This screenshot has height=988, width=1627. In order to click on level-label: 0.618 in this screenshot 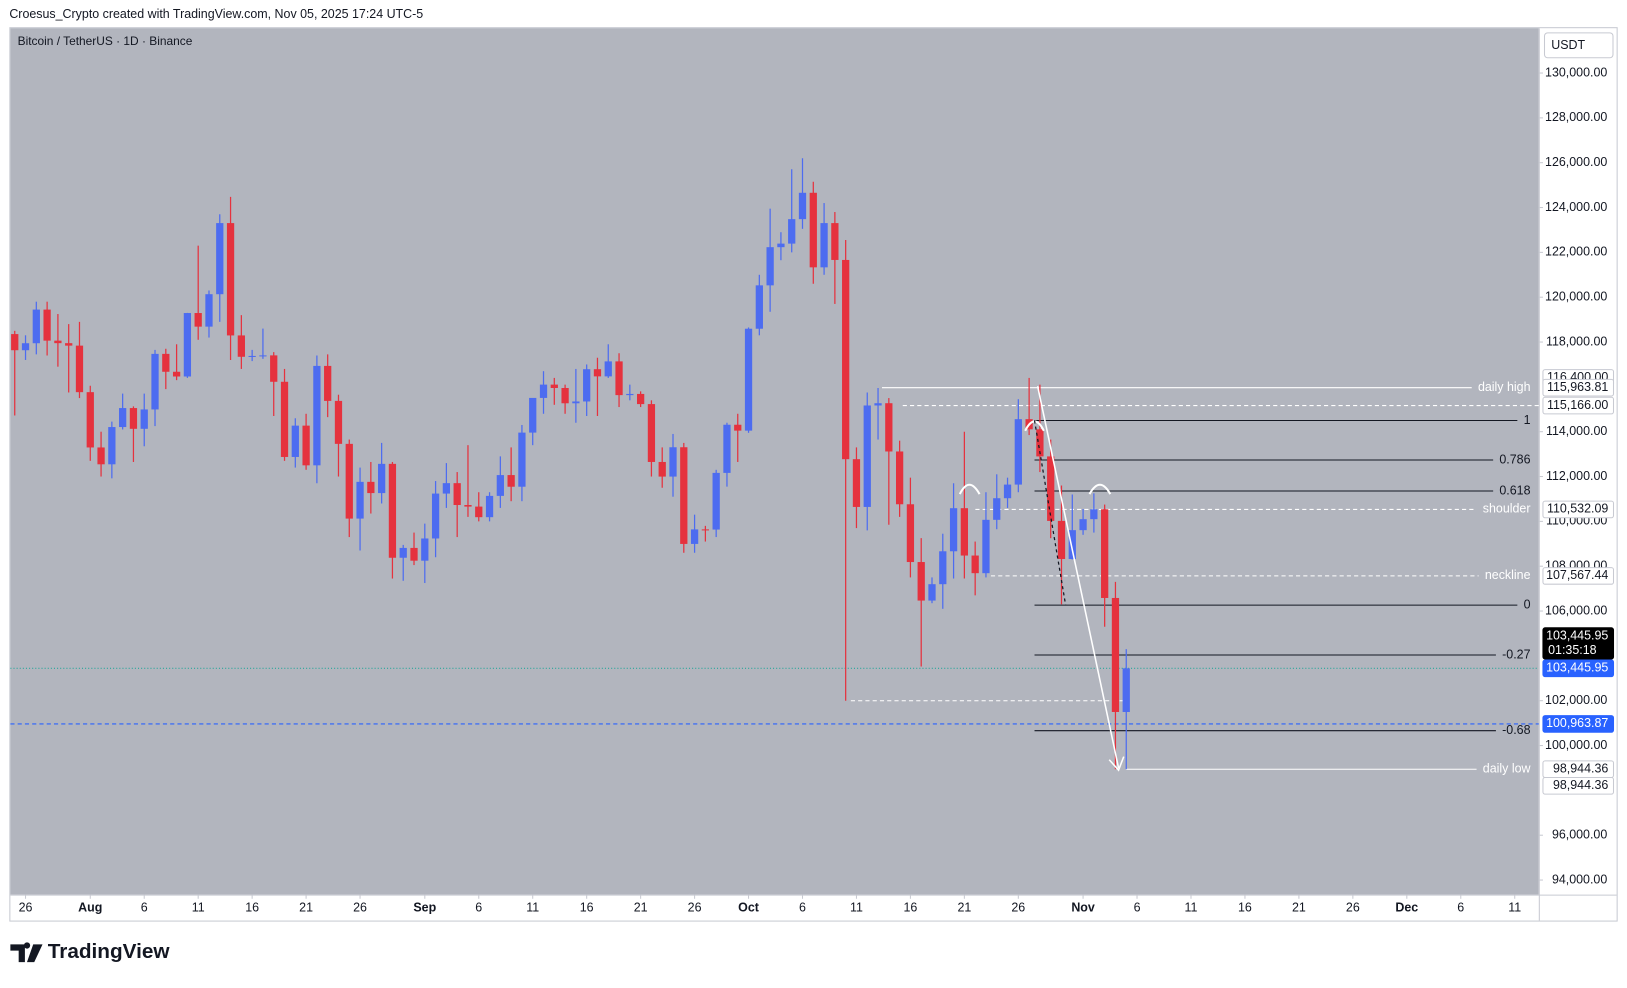, I will do `click(1514, 490)`.